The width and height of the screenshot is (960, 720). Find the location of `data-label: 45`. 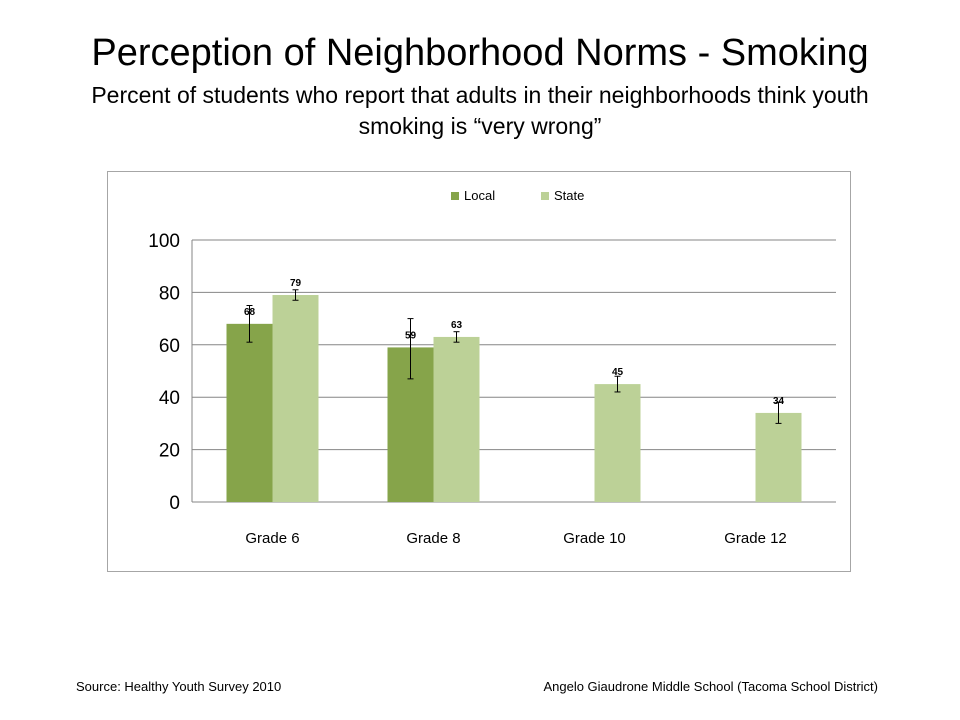

data-label: 45 is located at coordinates (618, 372).